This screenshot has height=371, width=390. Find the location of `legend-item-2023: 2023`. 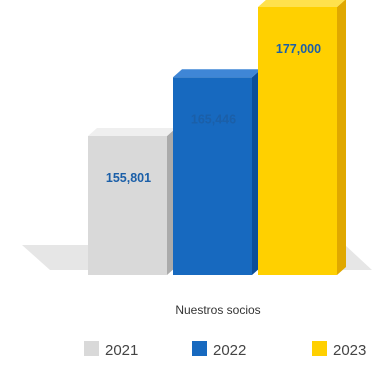

legend-item-2023: 2023 is located at coordinates (339, 350).